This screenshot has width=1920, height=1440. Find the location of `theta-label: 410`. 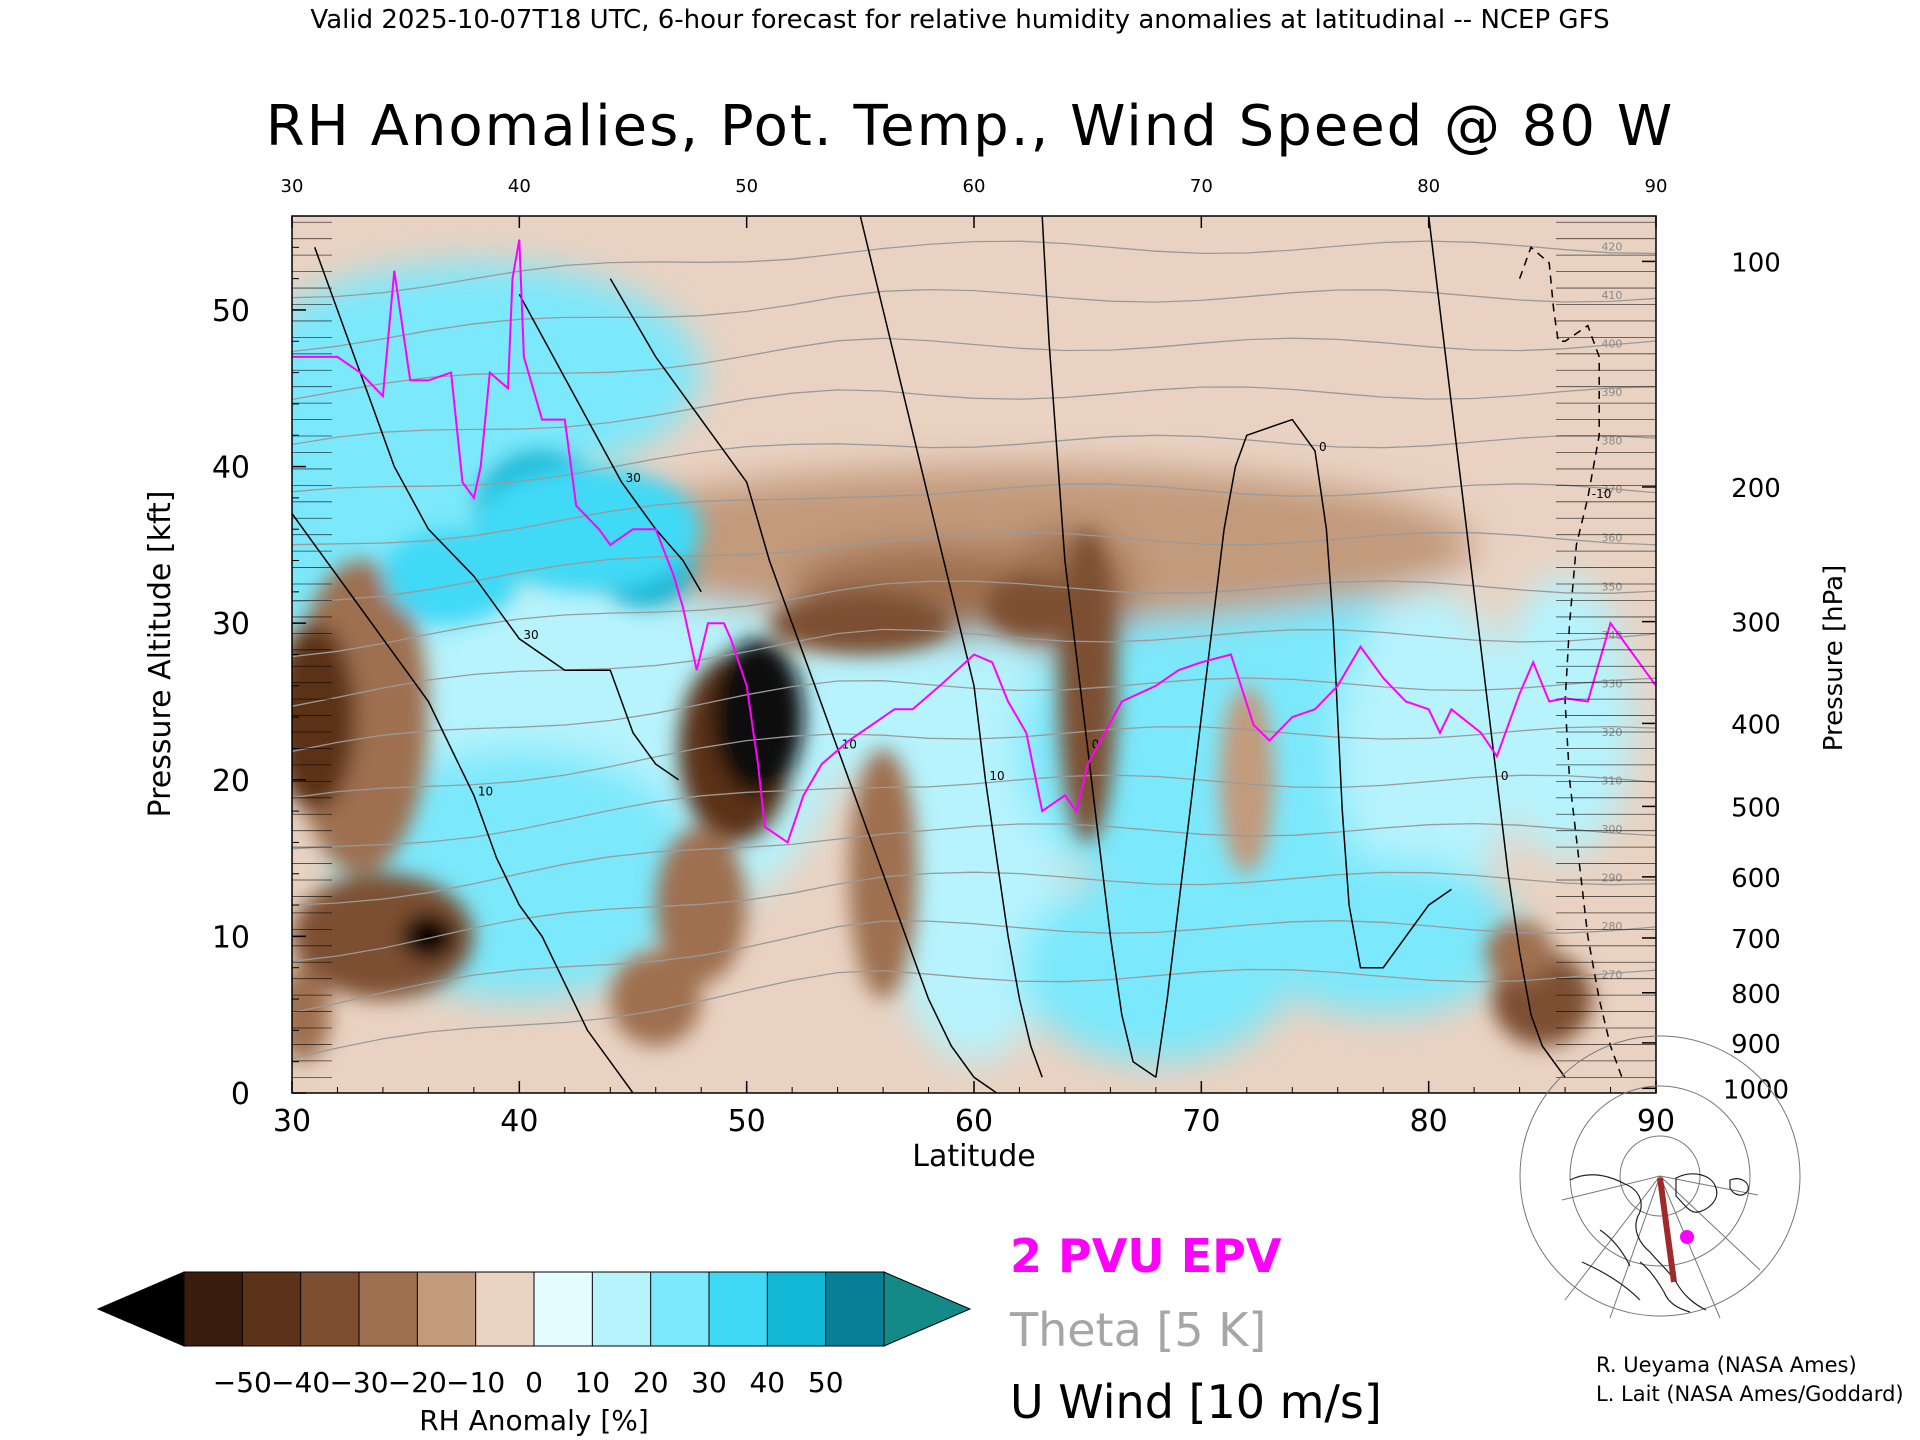

theta-label: 410 is located at coordinates (1611, 295).